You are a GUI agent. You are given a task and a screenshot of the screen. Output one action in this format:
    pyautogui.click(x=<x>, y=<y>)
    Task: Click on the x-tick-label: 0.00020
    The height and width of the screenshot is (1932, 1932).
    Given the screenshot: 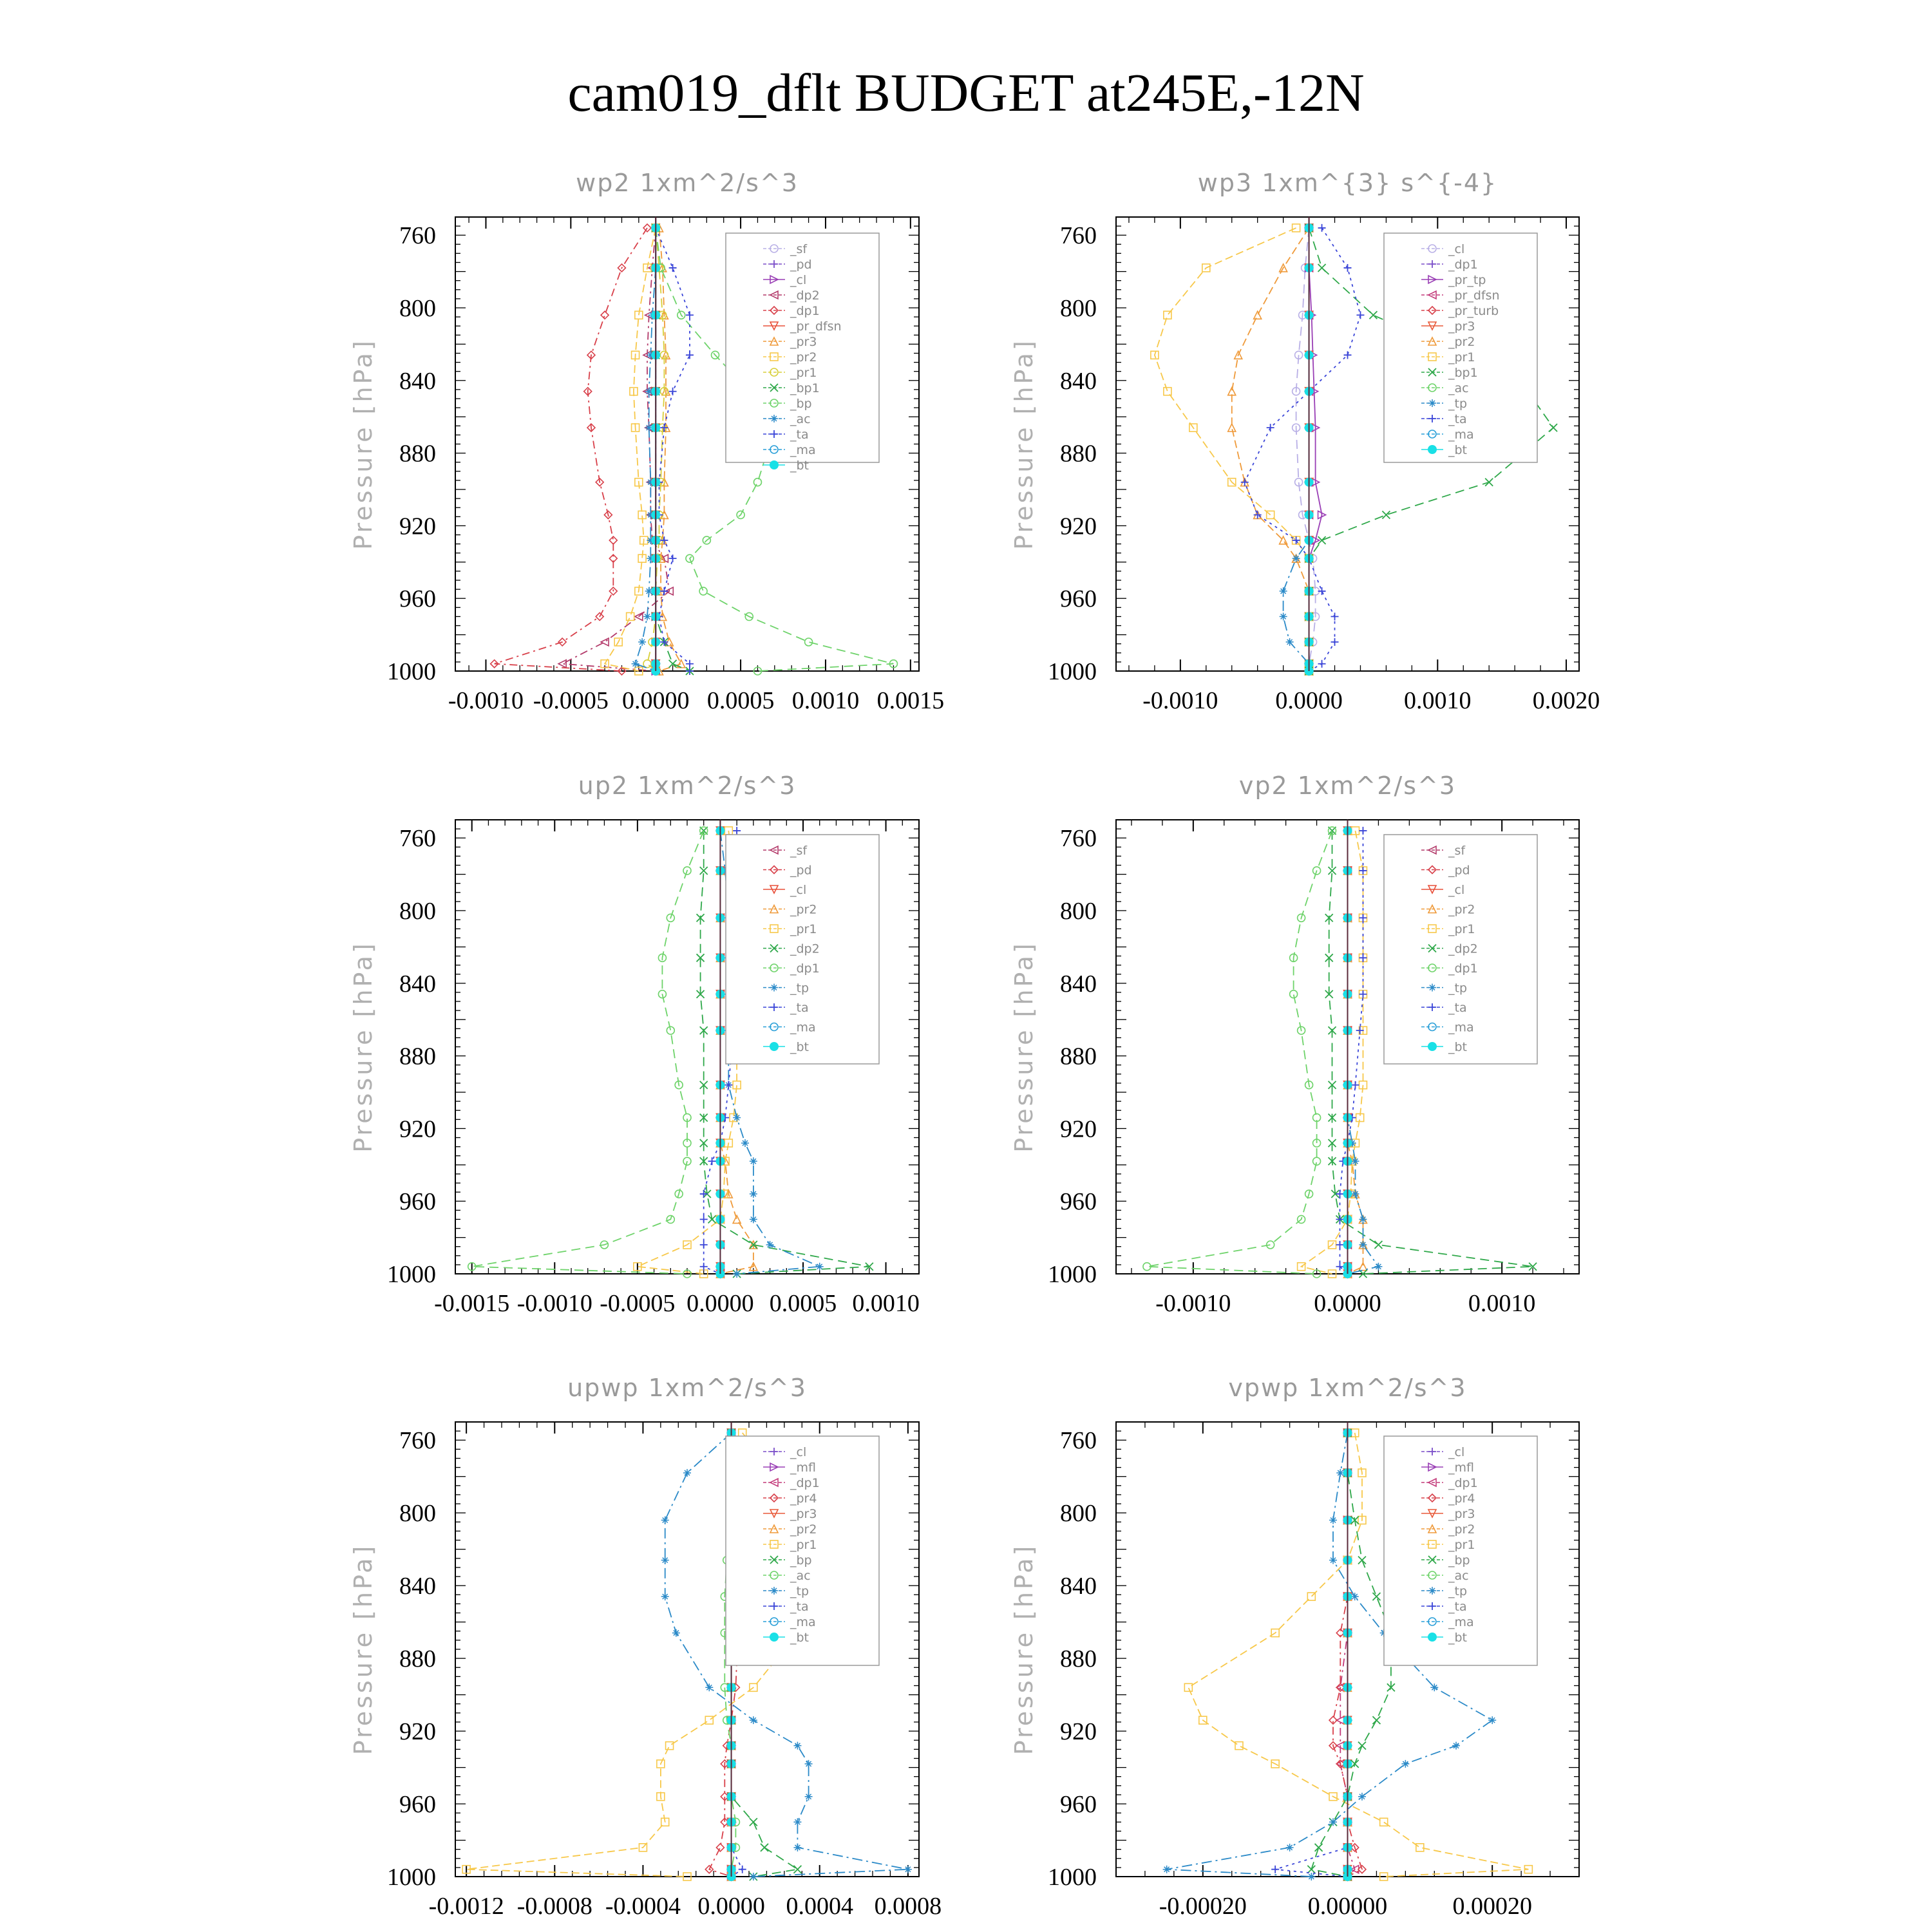 What is the action you would take?
    pyautogui.click(x=1492, y=1907)
    